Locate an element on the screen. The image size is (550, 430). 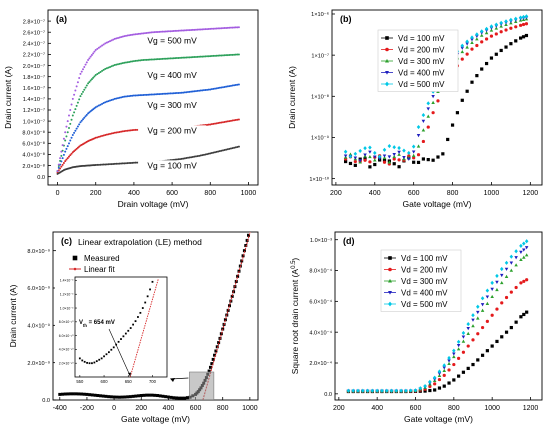
panel-label: (a) is located at coordinates (61, 19).